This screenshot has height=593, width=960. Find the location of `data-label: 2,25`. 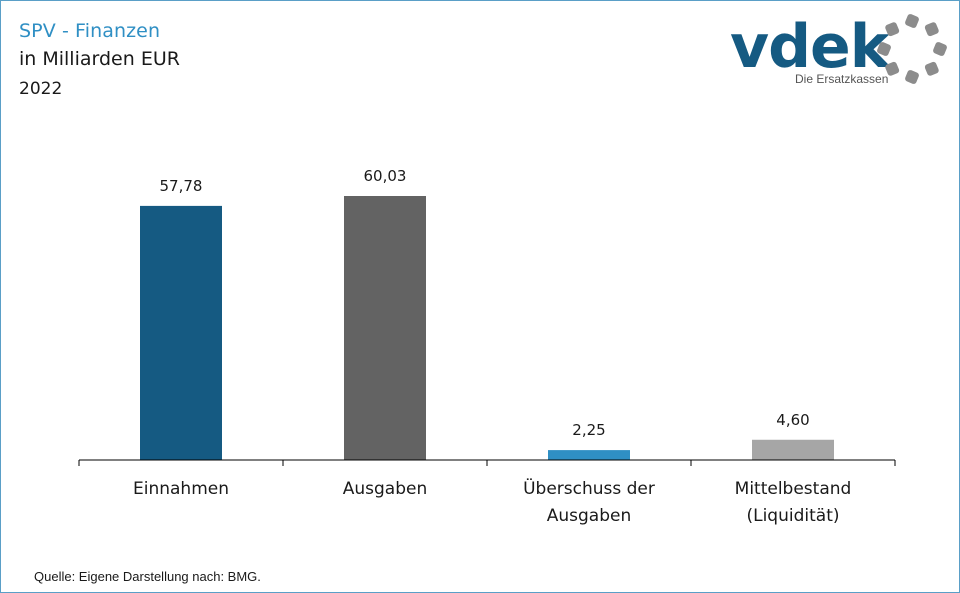

data-label: 2,25 is located at coordinates (588, 430).